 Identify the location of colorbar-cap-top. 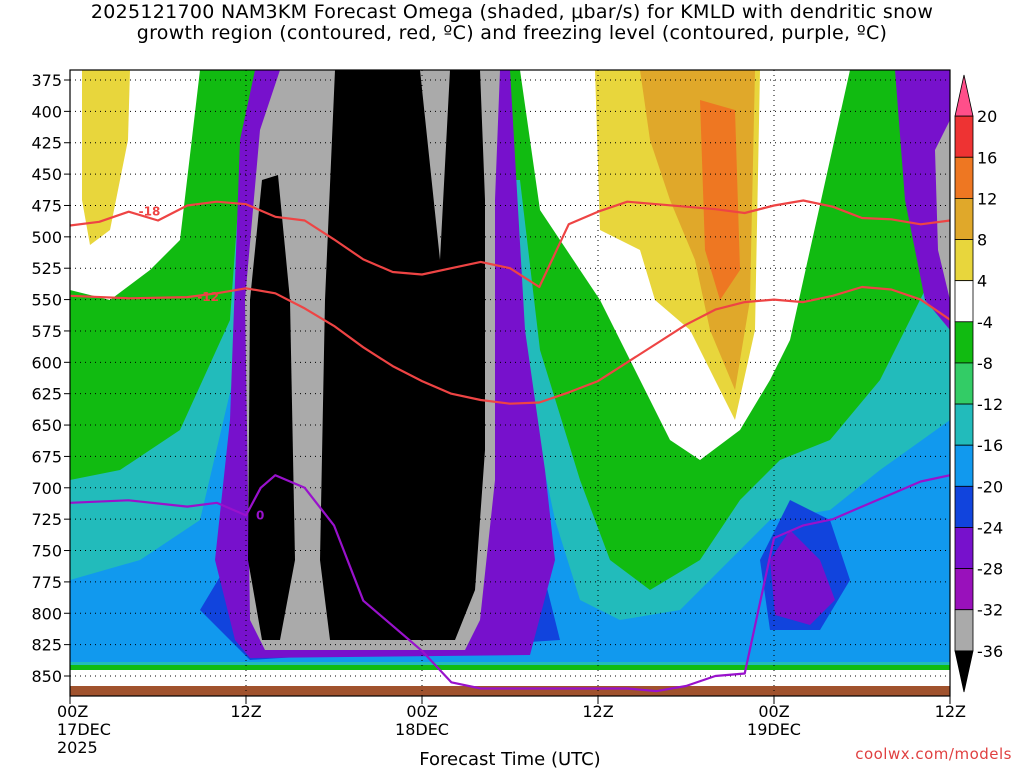
(964, 95).